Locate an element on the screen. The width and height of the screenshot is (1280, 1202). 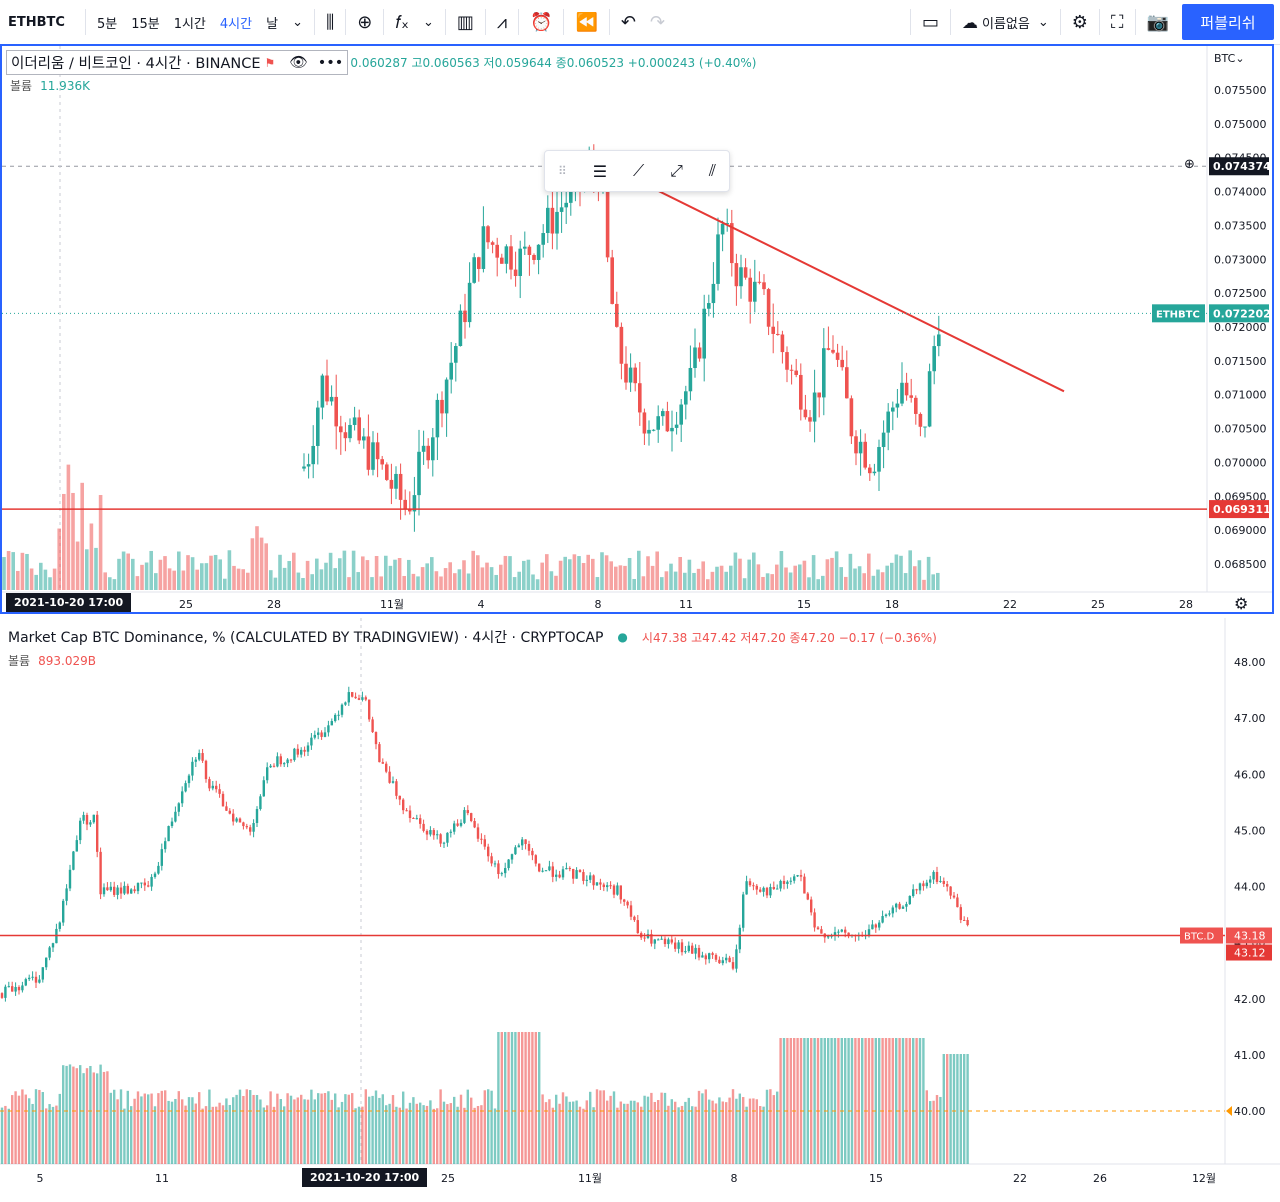
layout-icon: ▭ is located at coordinates (931, 22).